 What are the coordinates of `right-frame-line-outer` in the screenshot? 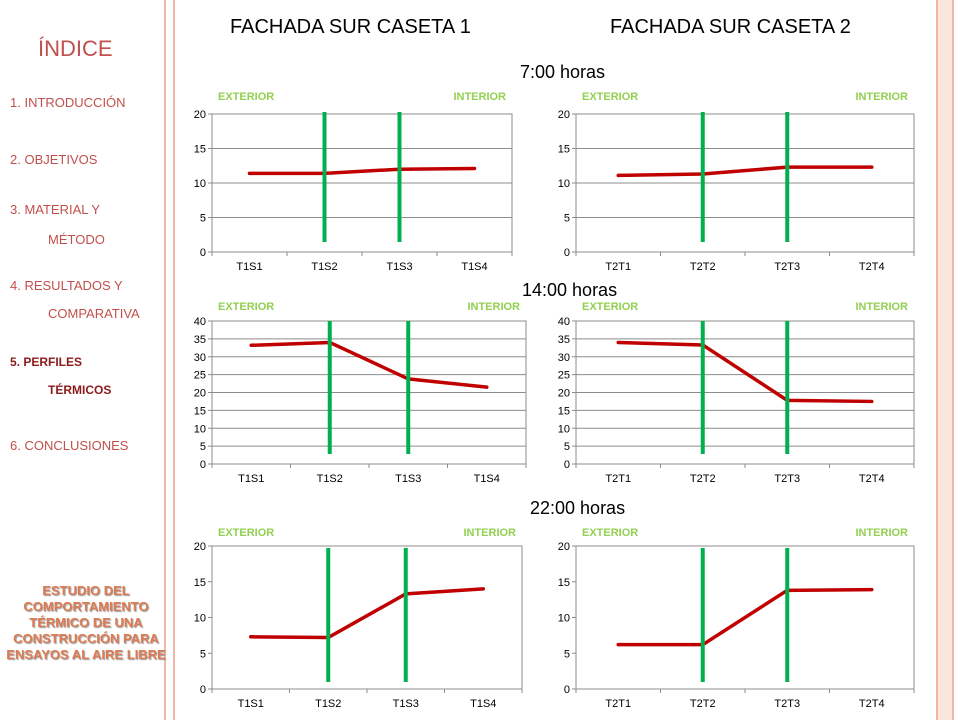 It's located at (953, 360).